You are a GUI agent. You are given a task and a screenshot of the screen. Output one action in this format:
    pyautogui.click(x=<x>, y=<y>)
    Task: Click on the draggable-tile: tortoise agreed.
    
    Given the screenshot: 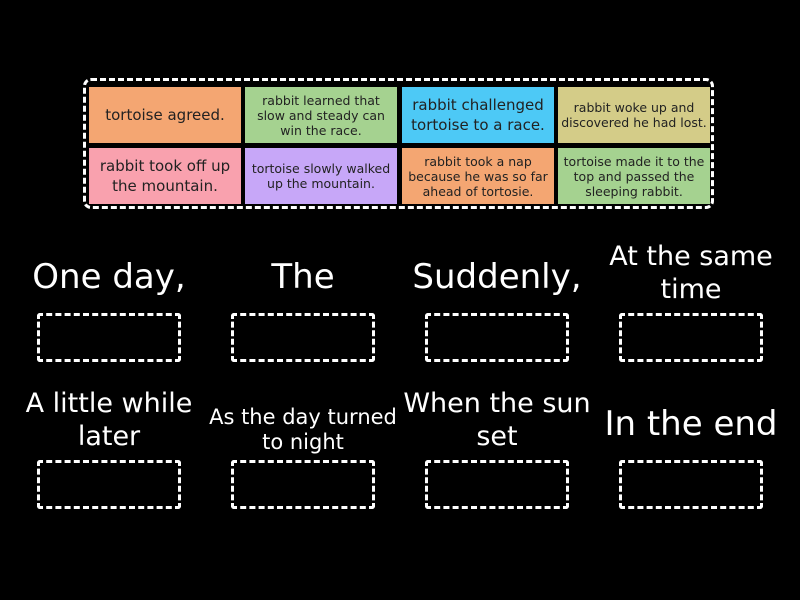 What is the action you would take?
    pyautogui.click(x=165, y=115)
    